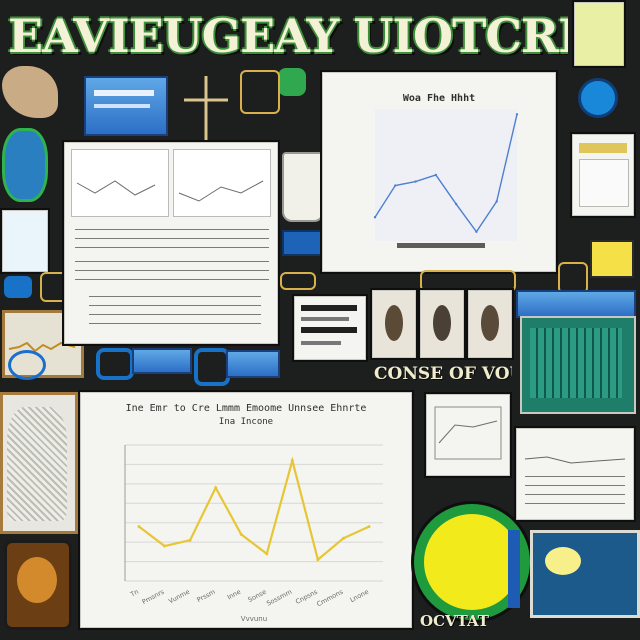 This screenshot has height=640, width=640. What do you see at coordinates (330, 597) in the screenshot?
I see `x-tick-label: Cmmons` at bounding box center [330, 597].